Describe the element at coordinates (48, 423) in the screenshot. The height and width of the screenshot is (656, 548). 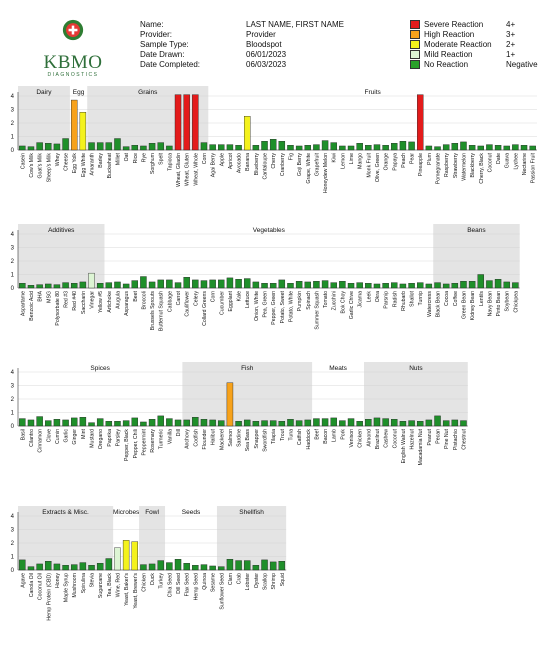
I see `bar-clove` at that location.